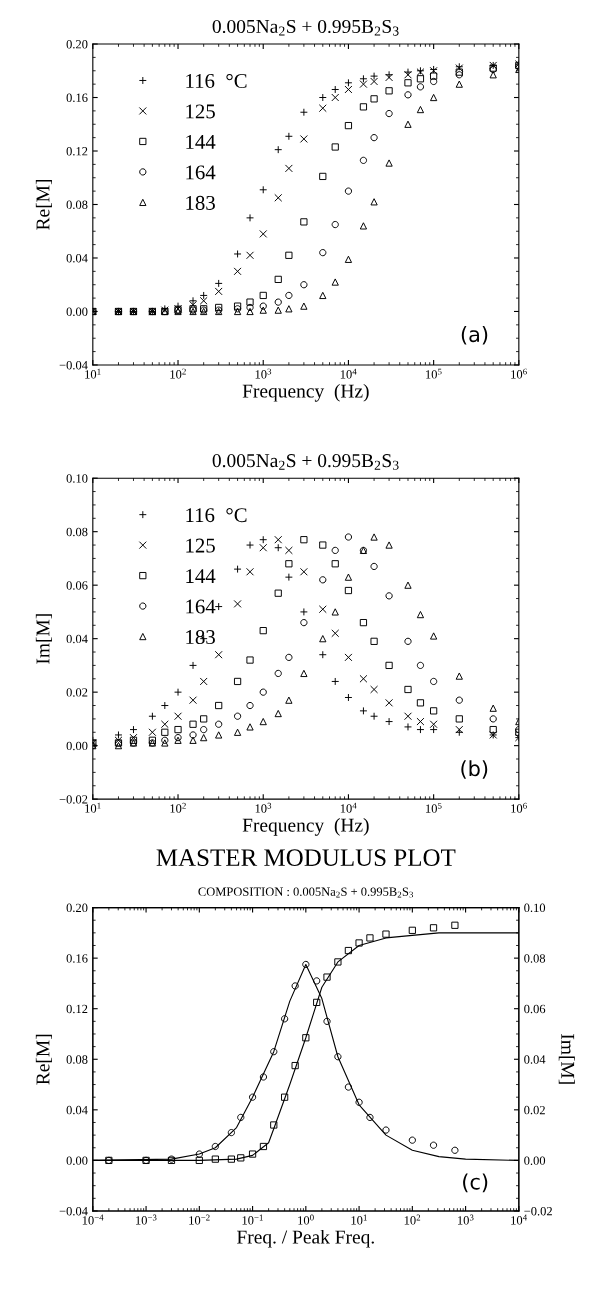 The width and height of the screenshot is (595, 1291). I want to click on y2-tick-label: 0.02, so click(534, 1110).